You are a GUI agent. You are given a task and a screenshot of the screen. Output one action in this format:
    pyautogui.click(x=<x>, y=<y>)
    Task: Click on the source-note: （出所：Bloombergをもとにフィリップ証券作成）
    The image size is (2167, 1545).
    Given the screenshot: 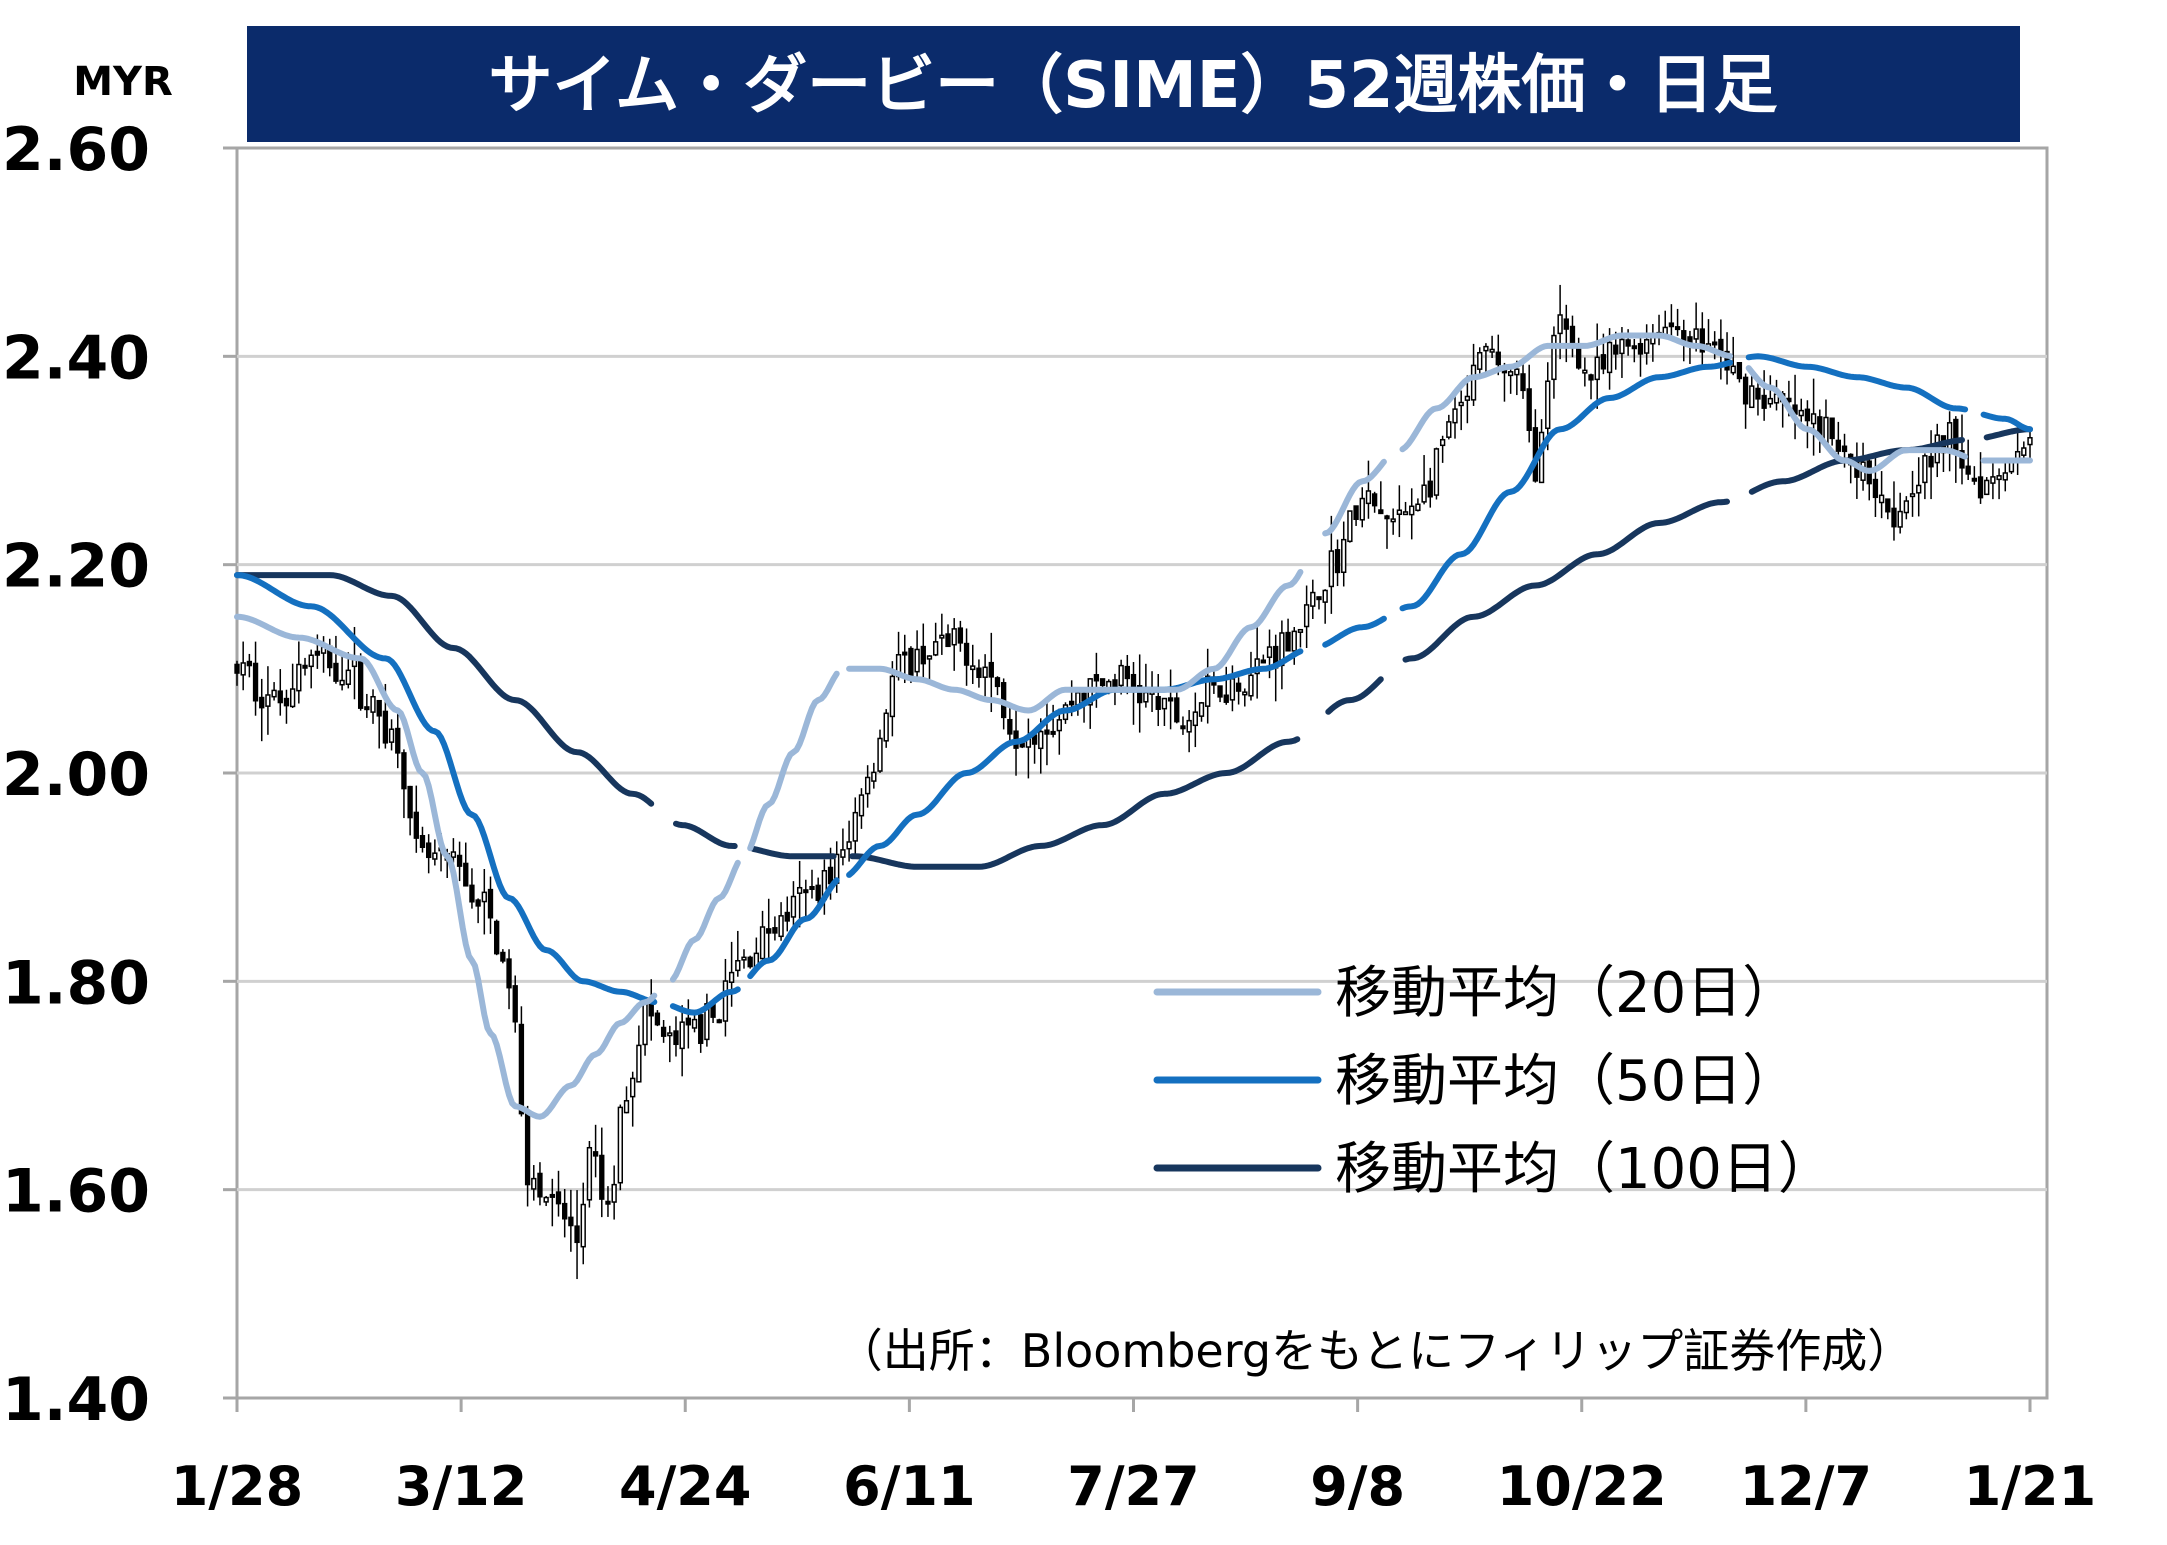 What is the action you would take?
    pyautogui.click(x=1375, y=1351)
    